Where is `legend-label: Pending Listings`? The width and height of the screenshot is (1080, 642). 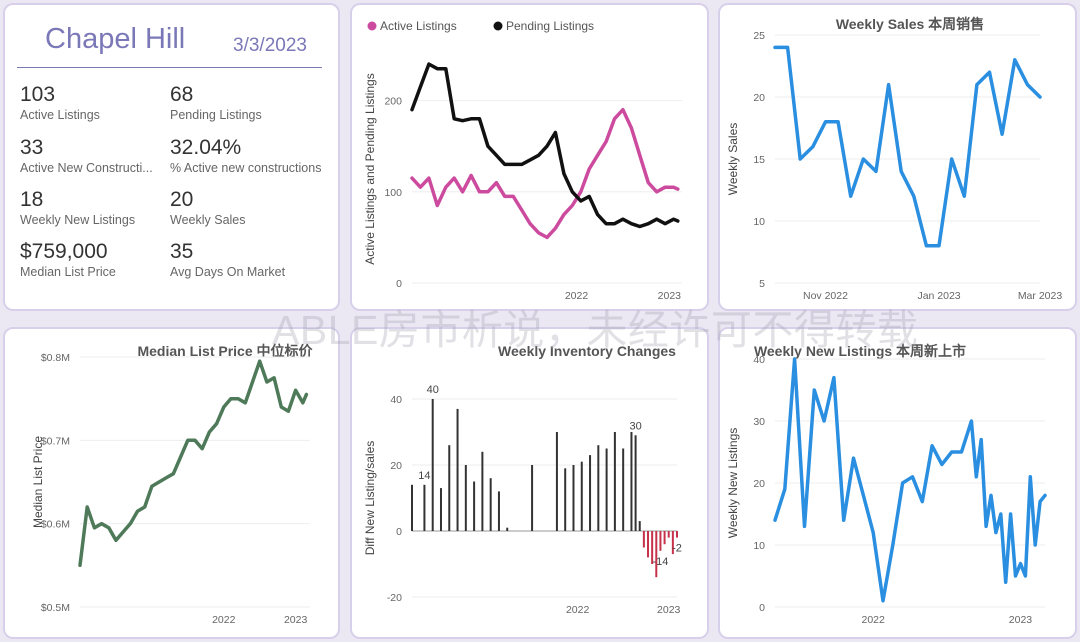 legend-label: Pending Listings is located at coordinates (550, 26).